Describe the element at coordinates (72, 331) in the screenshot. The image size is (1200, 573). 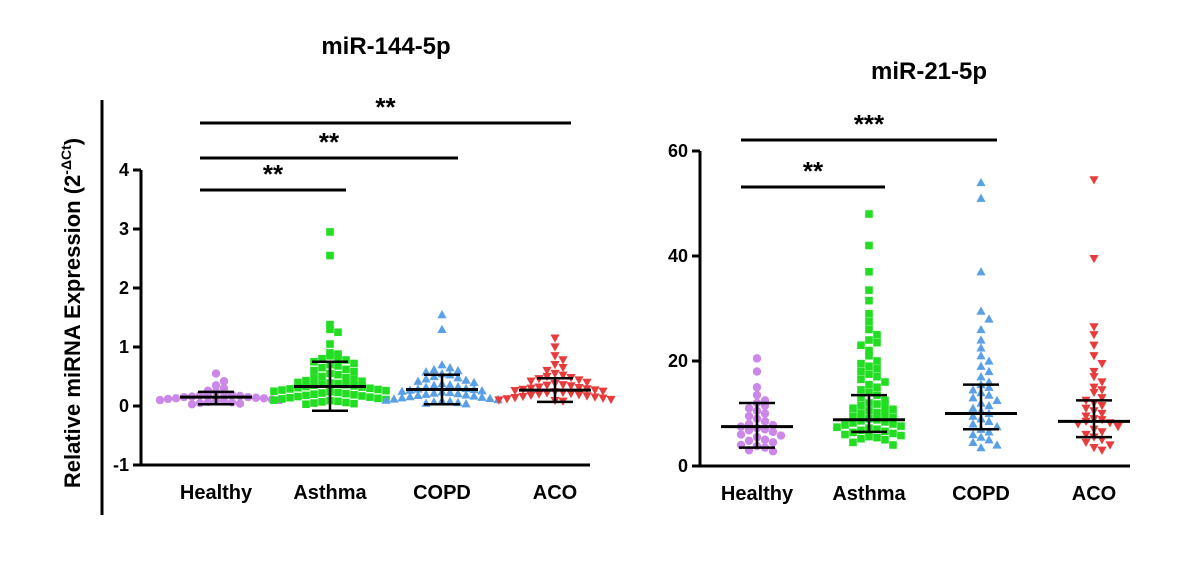
I see `y-axis-label-main: Relative miRNA Expression (2` at that location.